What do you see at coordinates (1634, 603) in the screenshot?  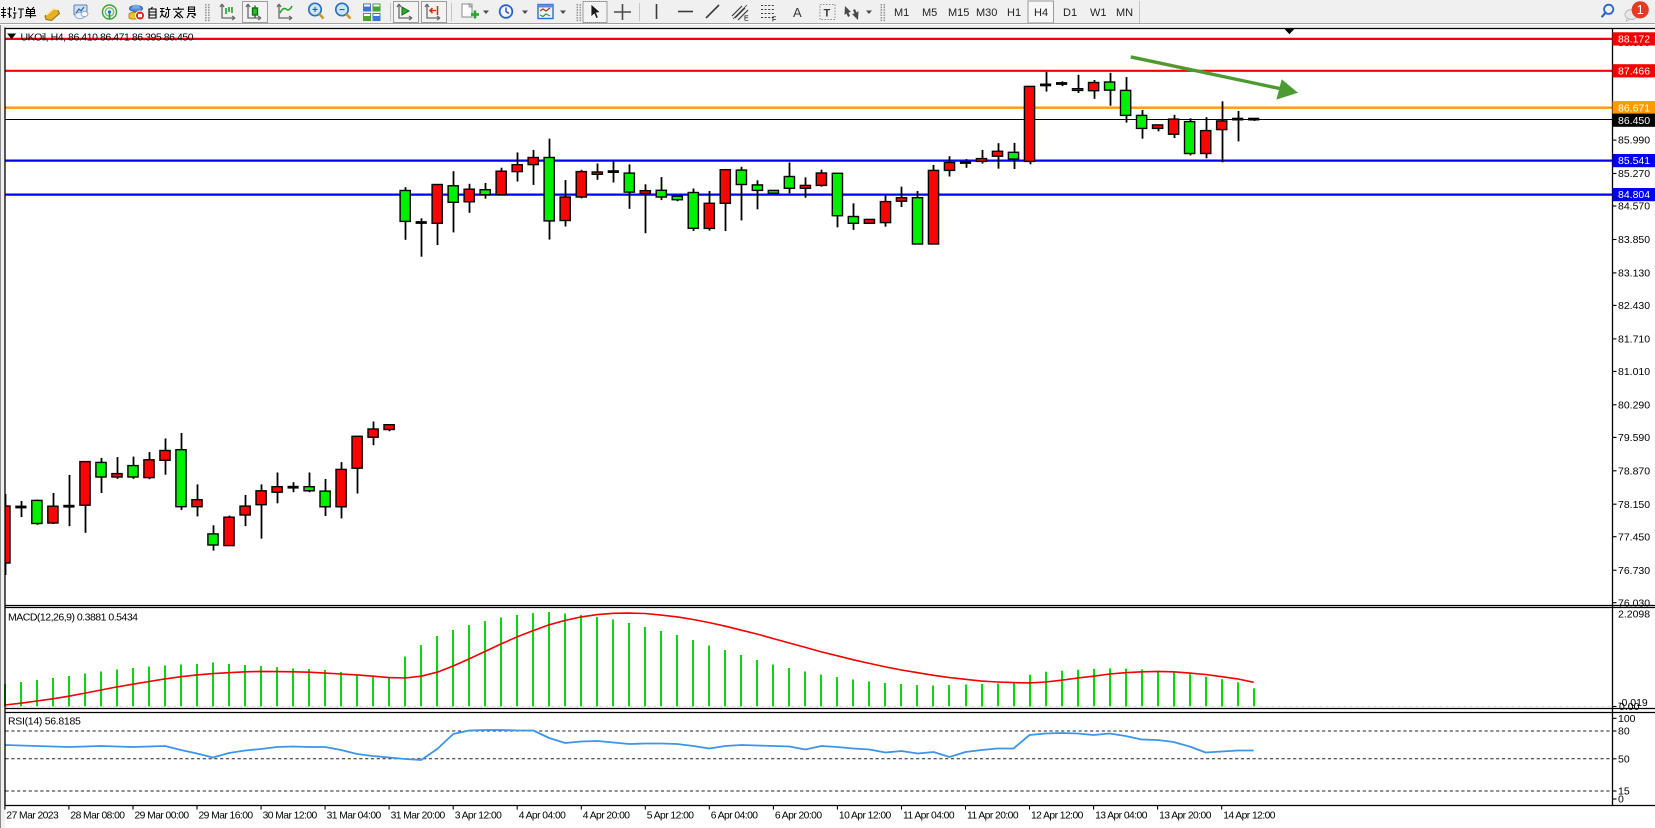 I see `svg-text: 76.030` at bounding box center [1634, 603].